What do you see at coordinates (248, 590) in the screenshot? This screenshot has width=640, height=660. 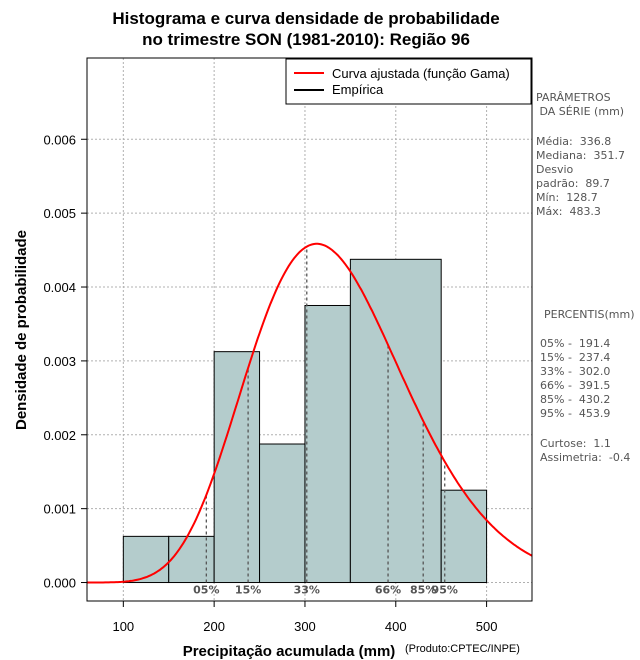 I see `percentile-label: 15%` at bounding box center [248, 590].